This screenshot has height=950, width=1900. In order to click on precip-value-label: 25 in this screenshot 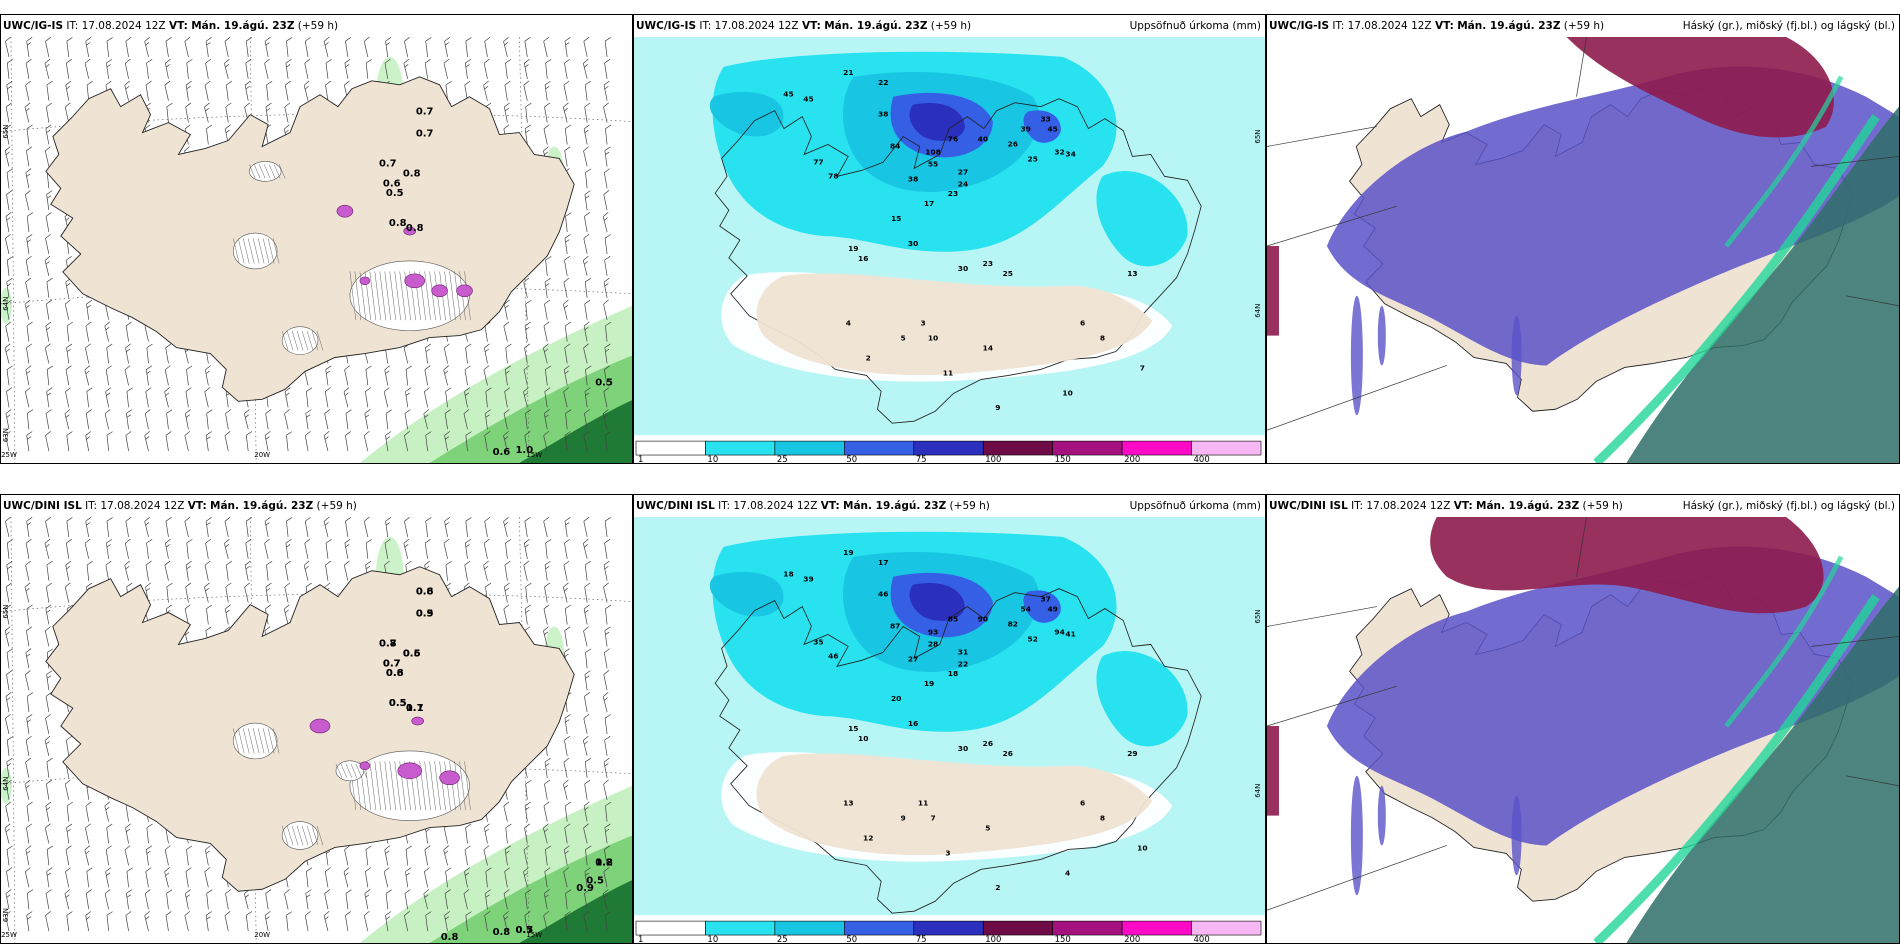, I will do `click(1033, 158)`.